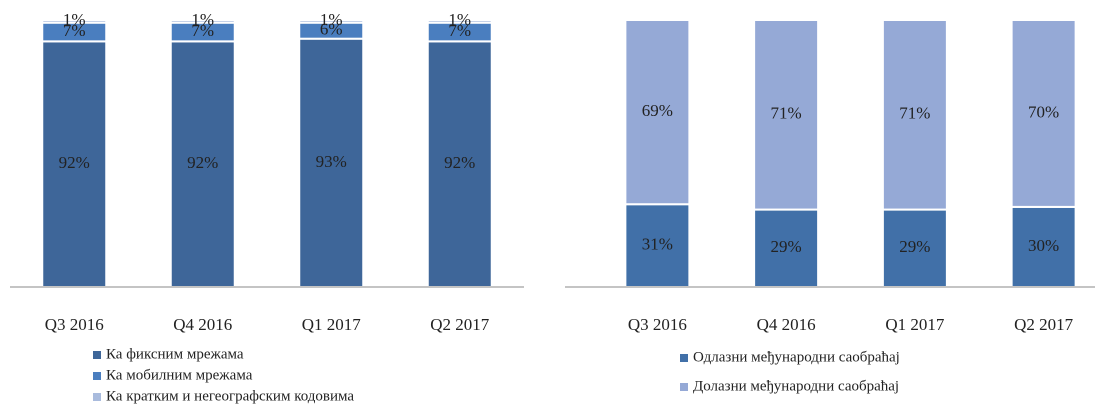 The height and width of the screenshot is (408, 1095). I want to click on data-label: 93%, so click(331, 161).